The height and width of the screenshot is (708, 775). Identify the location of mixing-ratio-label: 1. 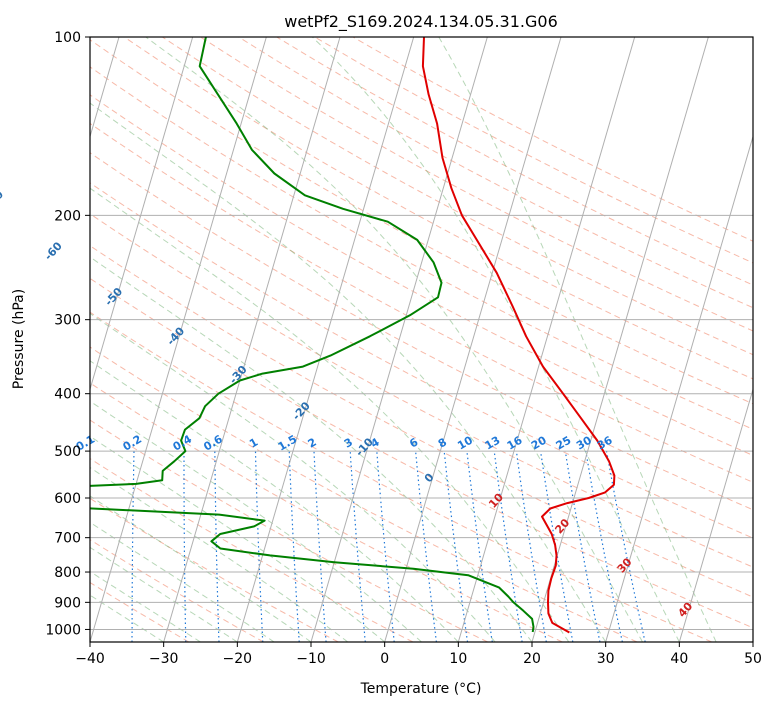
(253, 443).